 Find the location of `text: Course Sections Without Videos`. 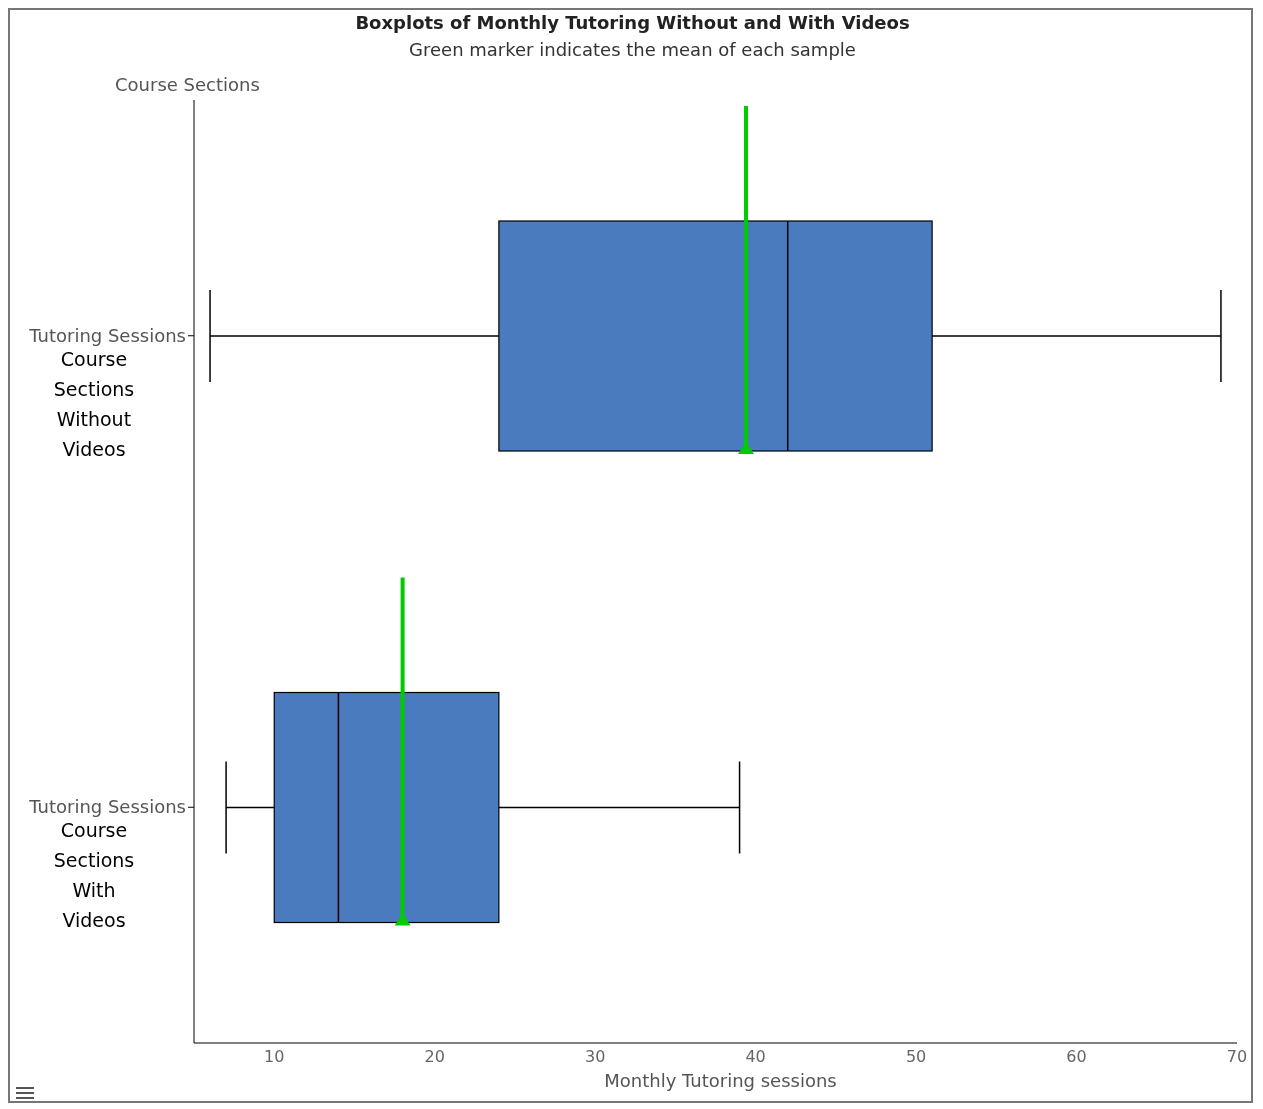

text: Course Sections Without Videos is located at coordinates (94, 403).